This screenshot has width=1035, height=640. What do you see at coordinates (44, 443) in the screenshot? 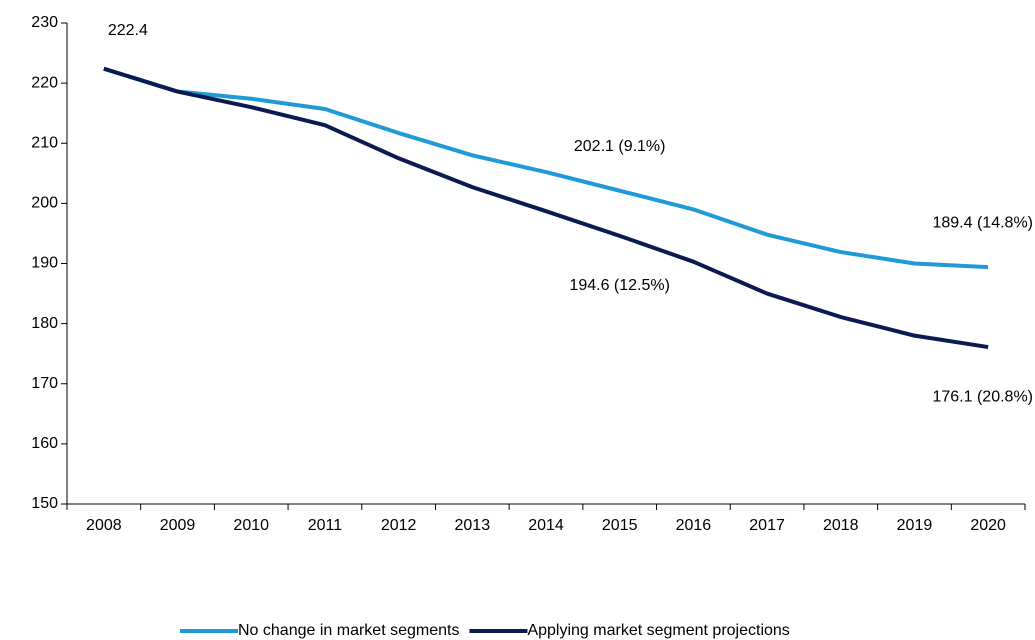
I see `y-tick-label: 160` at bounding box center [44, 443].